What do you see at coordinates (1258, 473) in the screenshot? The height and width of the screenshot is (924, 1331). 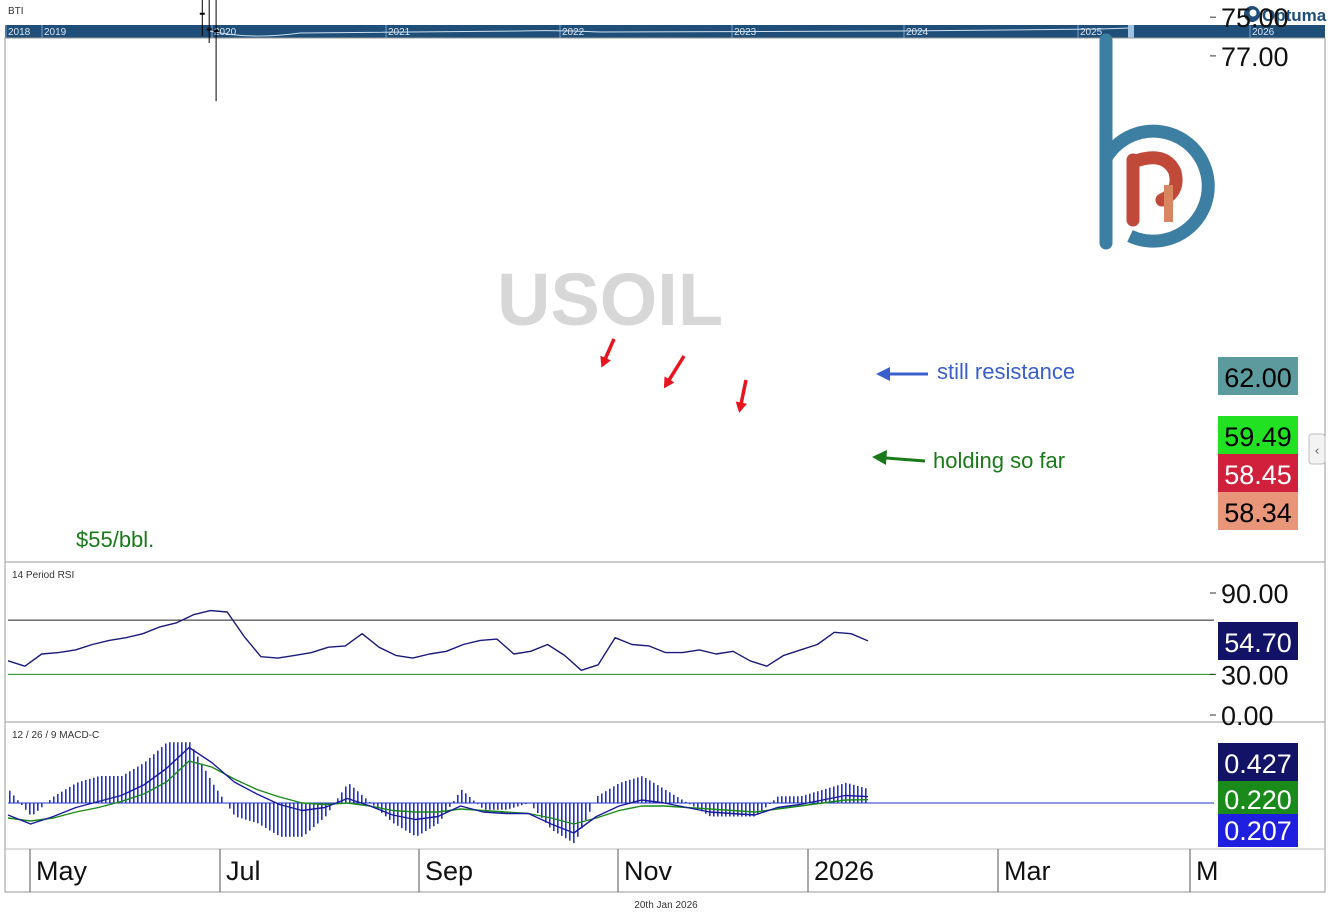 I see `sma50-value-badge: 58.45` at bounding box center [1258, 473].